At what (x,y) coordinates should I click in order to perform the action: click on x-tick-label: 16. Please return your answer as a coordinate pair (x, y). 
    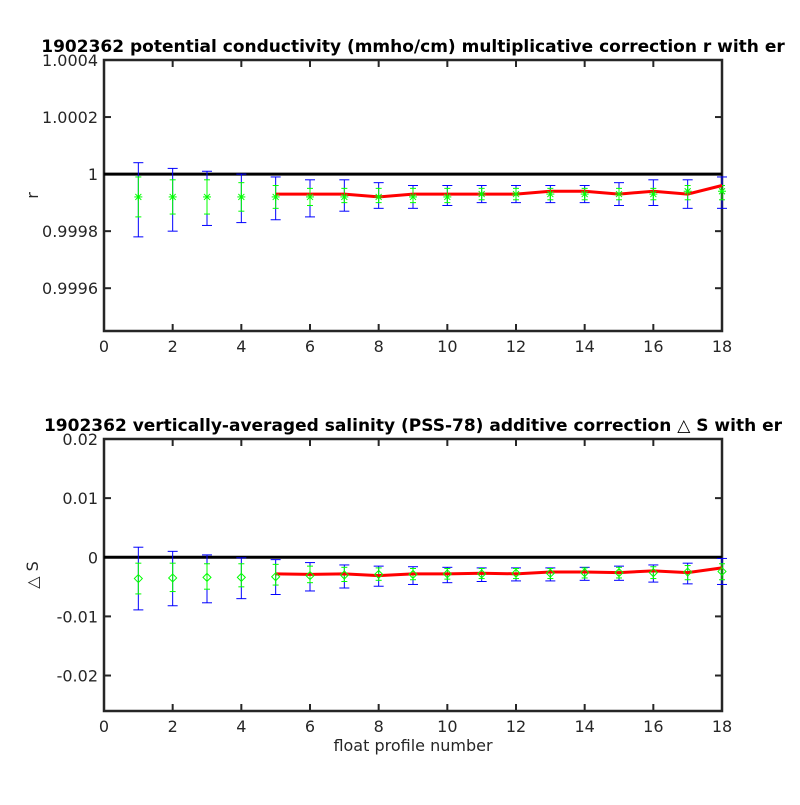
    Looking at the image, I should click on (653, 726).